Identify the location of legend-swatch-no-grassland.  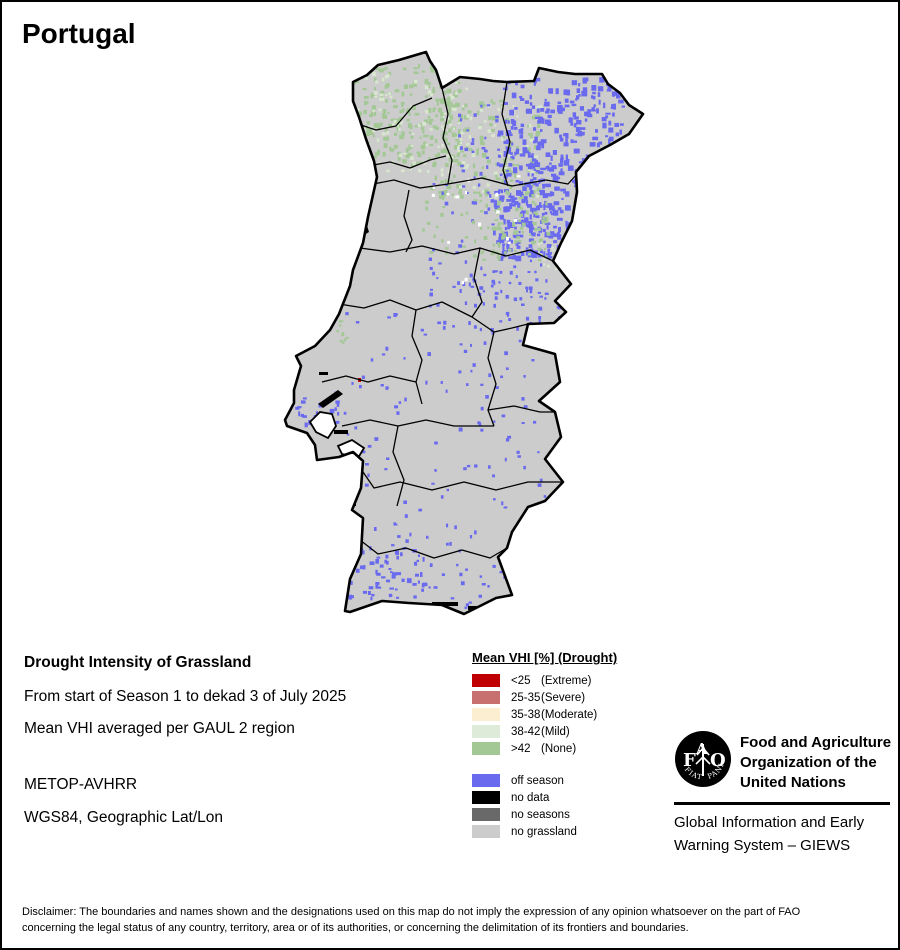
(486, 831).